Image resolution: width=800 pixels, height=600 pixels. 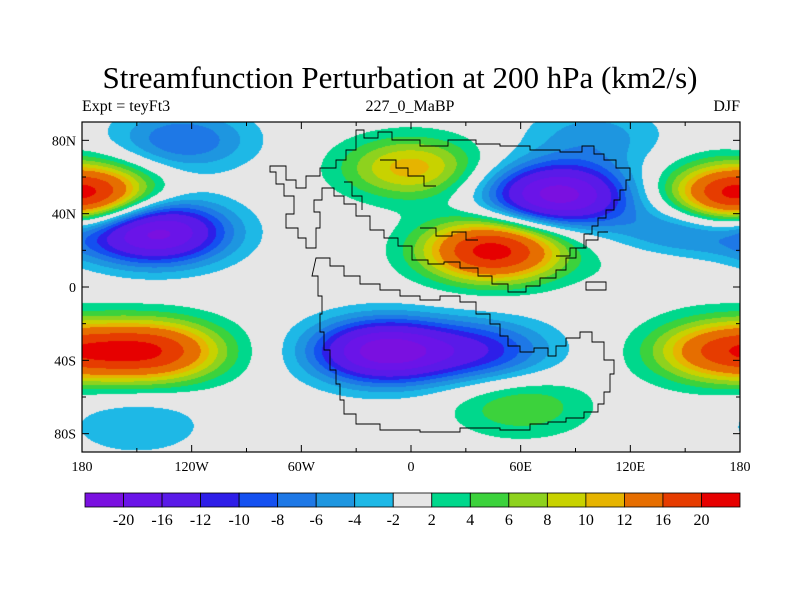 What do you see at coordinates (547, 520) in the screenshot?
I see `colorbar-label: 8` at bounding box center [547, 520].